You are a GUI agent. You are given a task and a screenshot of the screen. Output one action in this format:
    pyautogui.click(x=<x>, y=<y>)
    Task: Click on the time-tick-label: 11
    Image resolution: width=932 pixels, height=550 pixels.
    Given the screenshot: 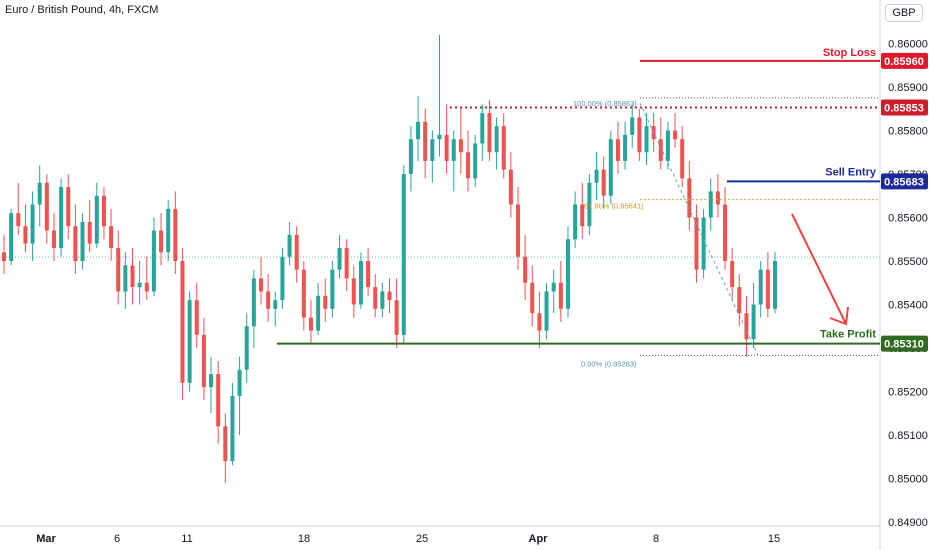 What is the action you would take?
    pyautogui.click(x=186, y=539)
    